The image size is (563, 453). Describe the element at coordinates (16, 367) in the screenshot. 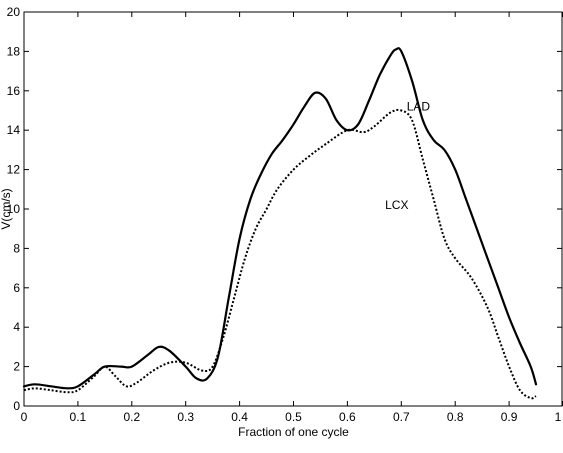

I see `y-tick-label: 2` at that location.